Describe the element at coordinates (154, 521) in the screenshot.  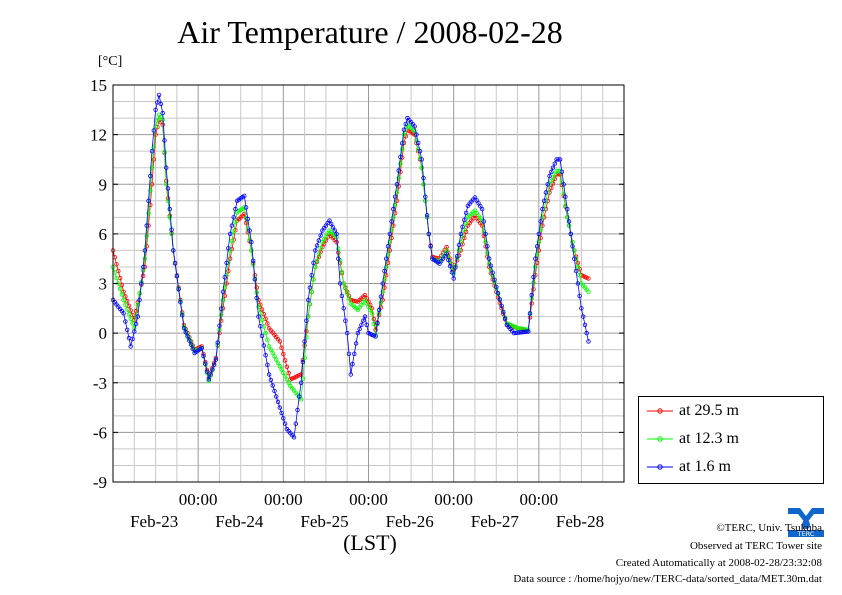
I see `x-tick-date: Feb-23` at that location.